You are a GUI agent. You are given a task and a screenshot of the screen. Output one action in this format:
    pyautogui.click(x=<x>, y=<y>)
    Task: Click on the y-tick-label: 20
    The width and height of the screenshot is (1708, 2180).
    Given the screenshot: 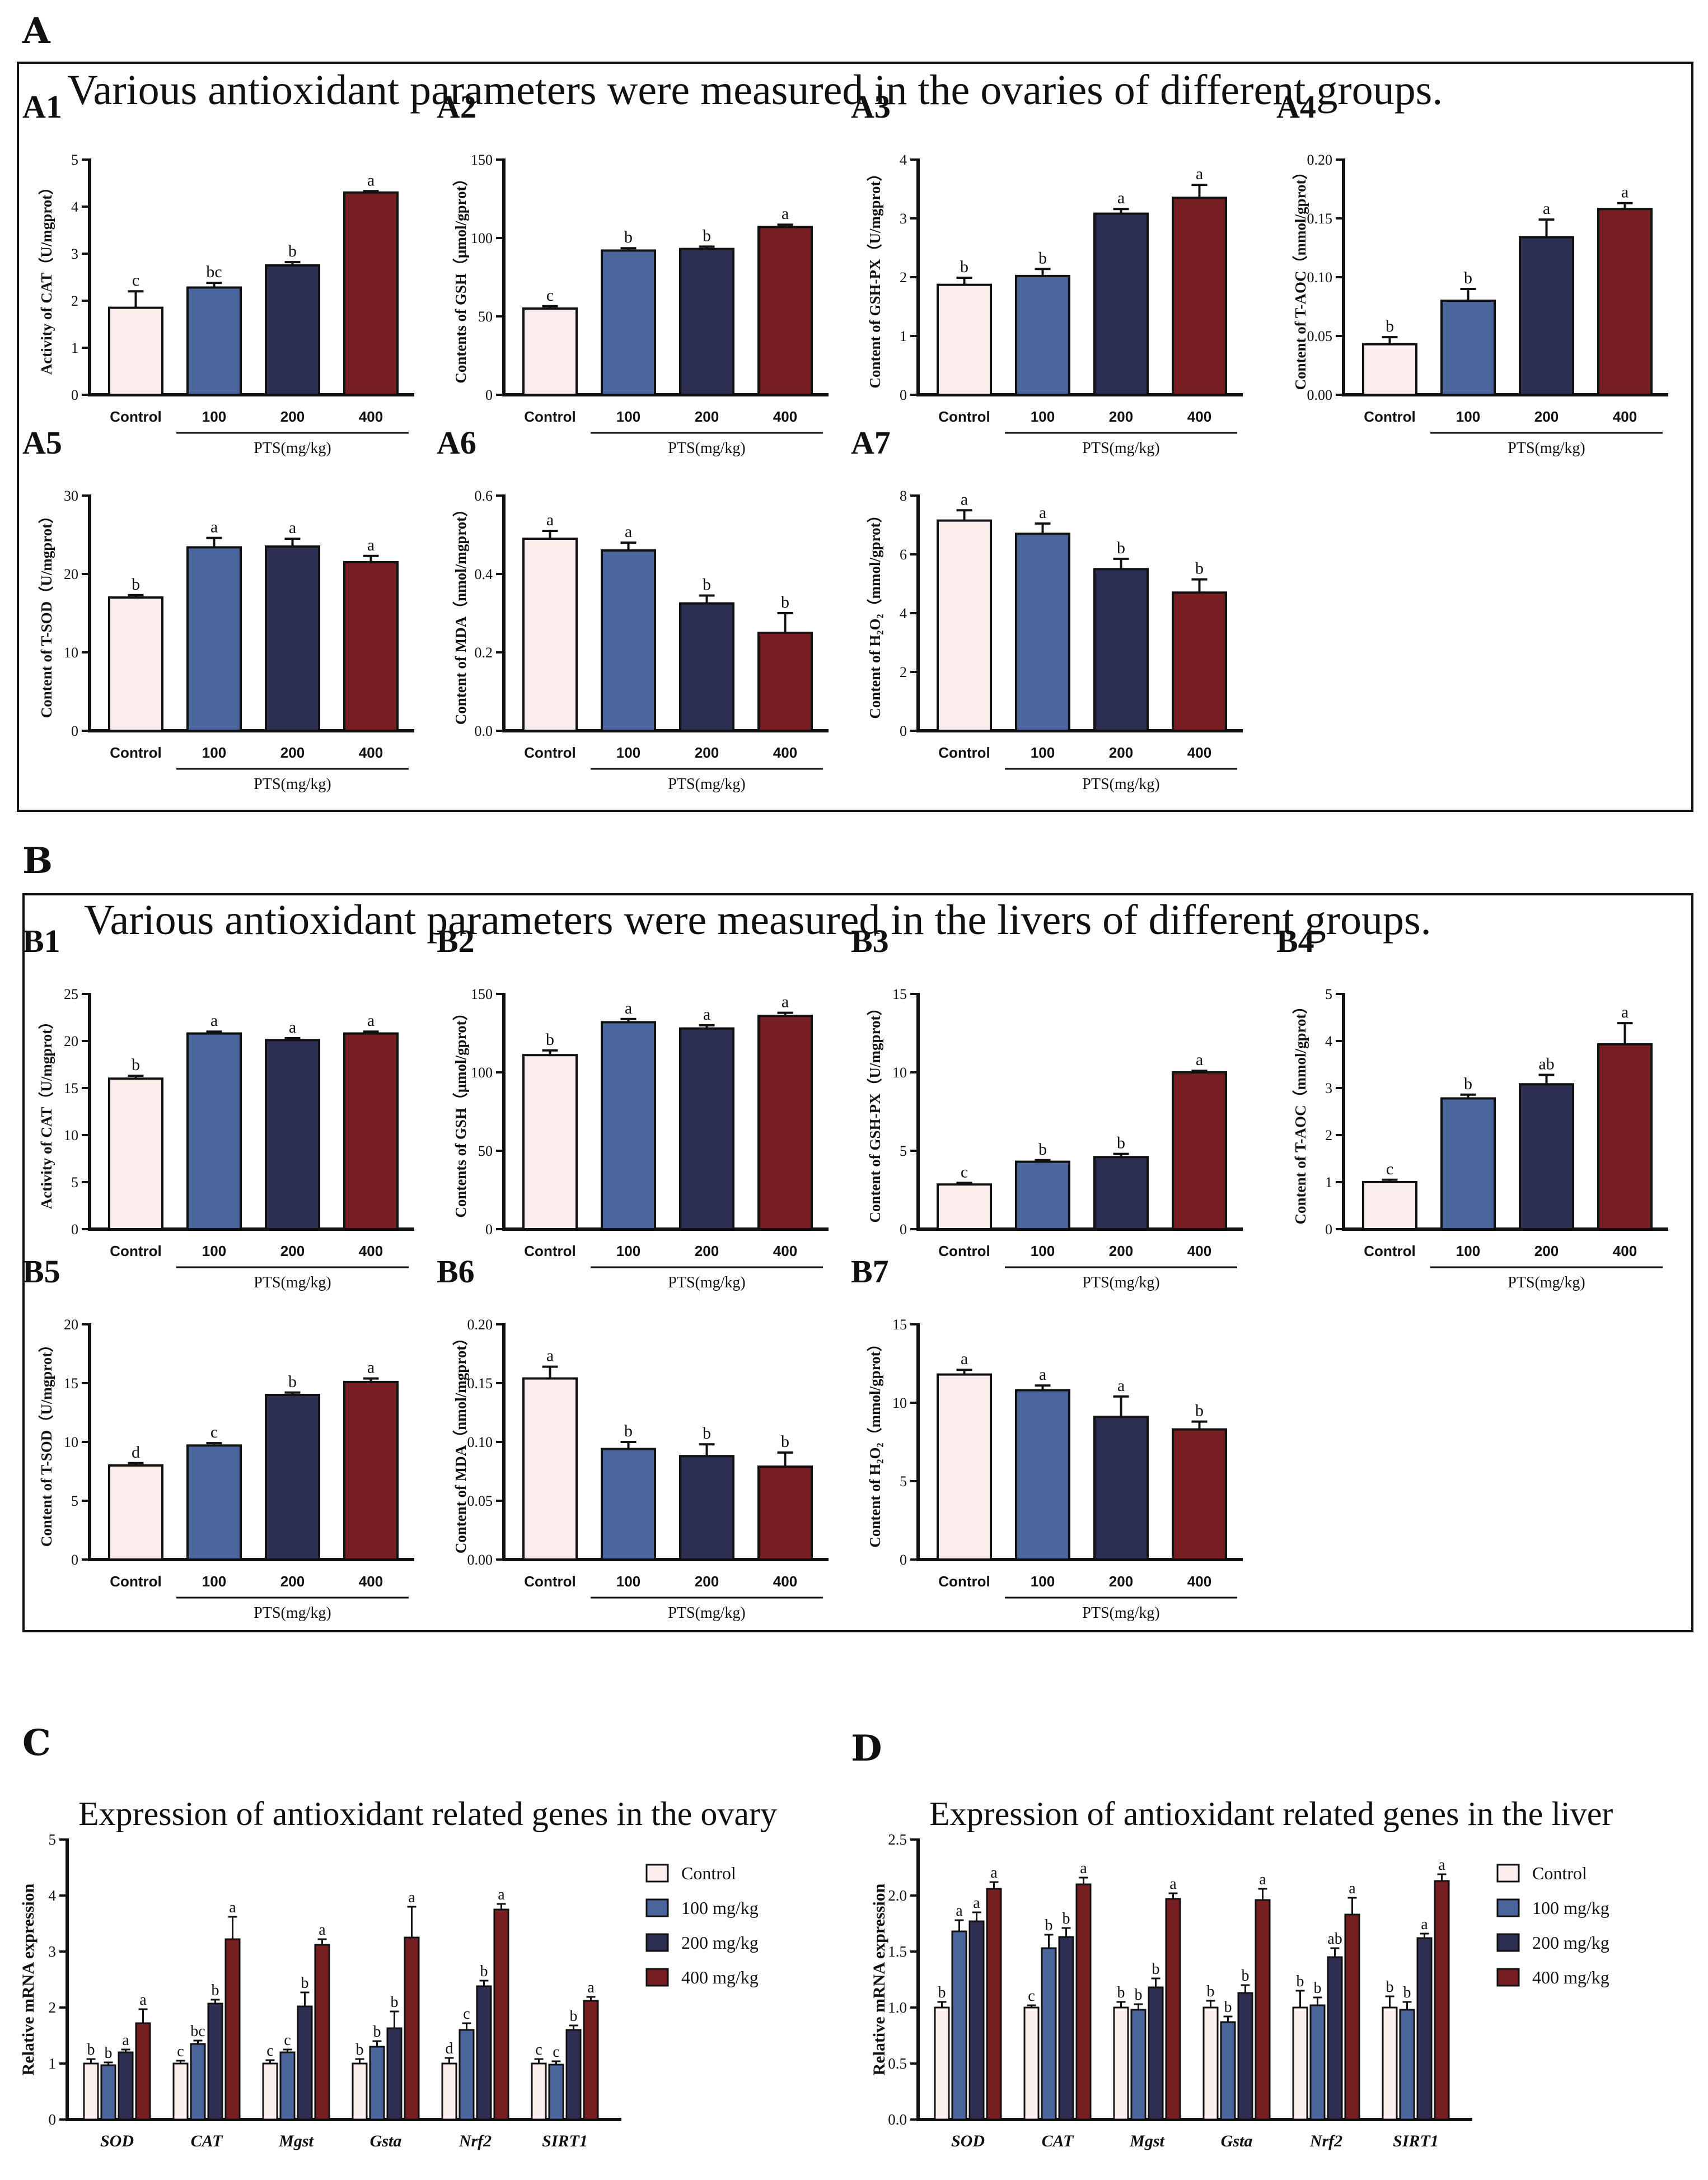 What is the action you would take?
    pyautogui.click(x=71, y=1041)
    